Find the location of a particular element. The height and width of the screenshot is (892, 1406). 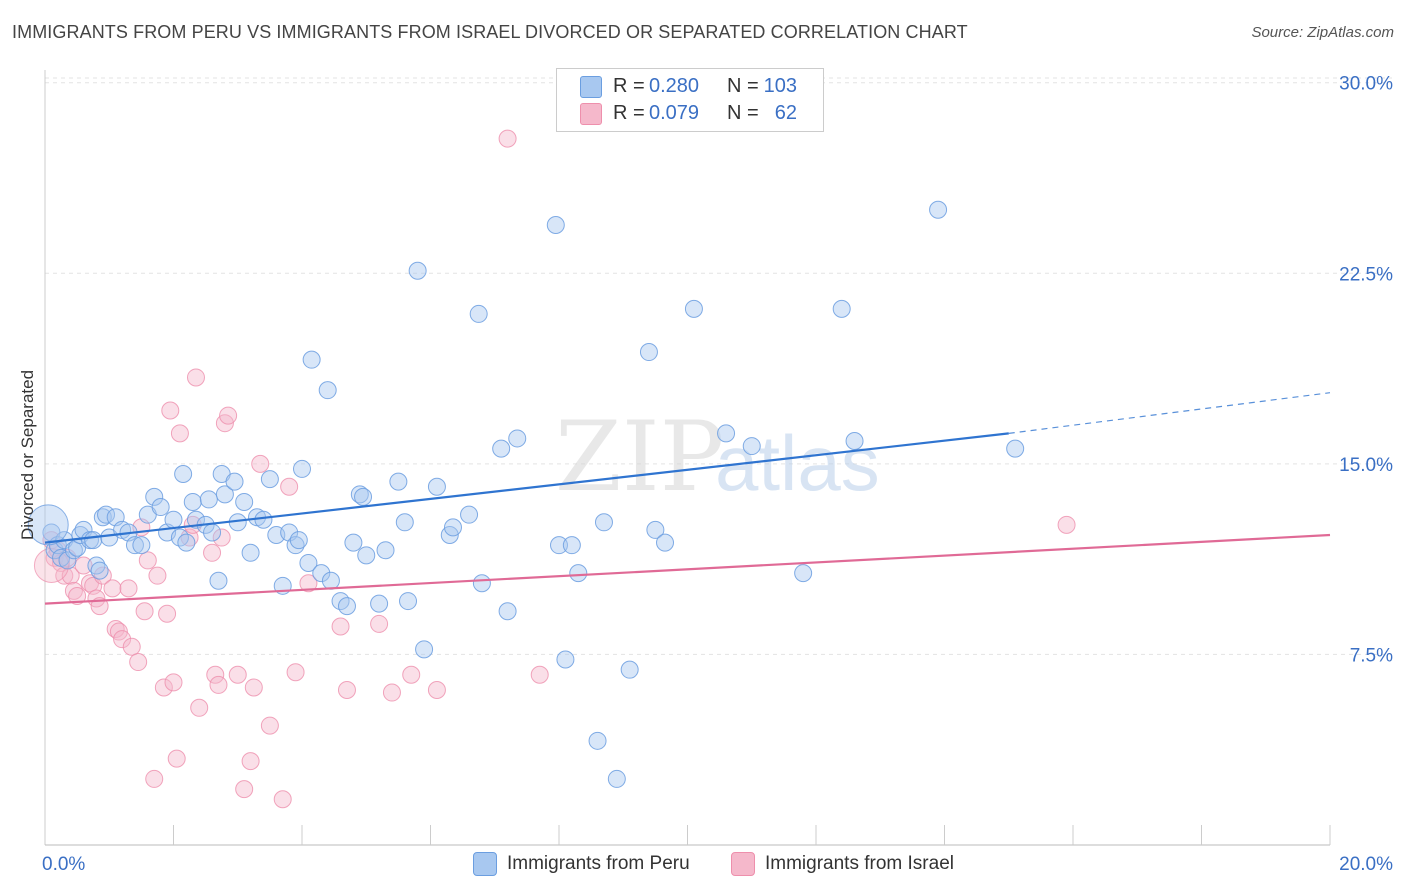

legend-n-value: 62 is located at coordinates (785, 112).